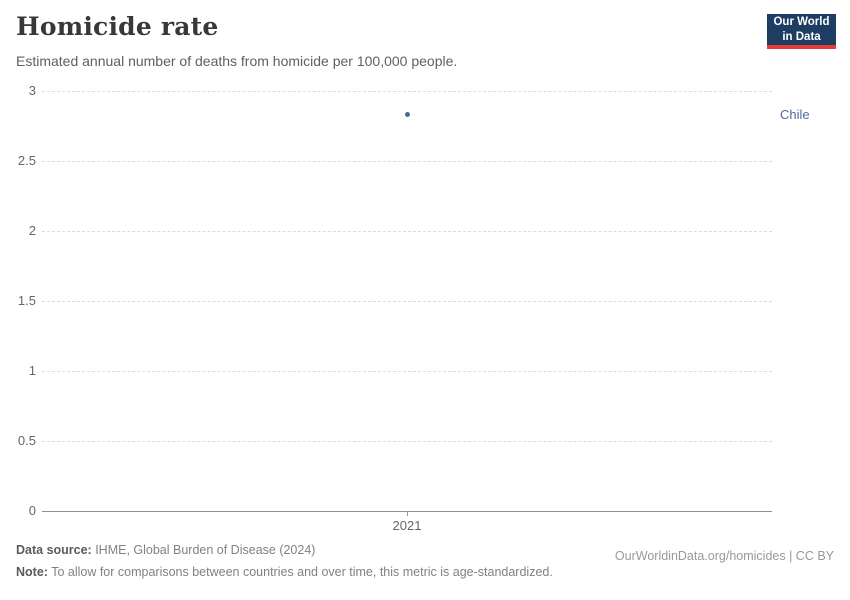  What do you see at coordinates (407, 525) in the screenshot?
I see `x-axis-tick-label: 2021` at bounding box center [407, 525].